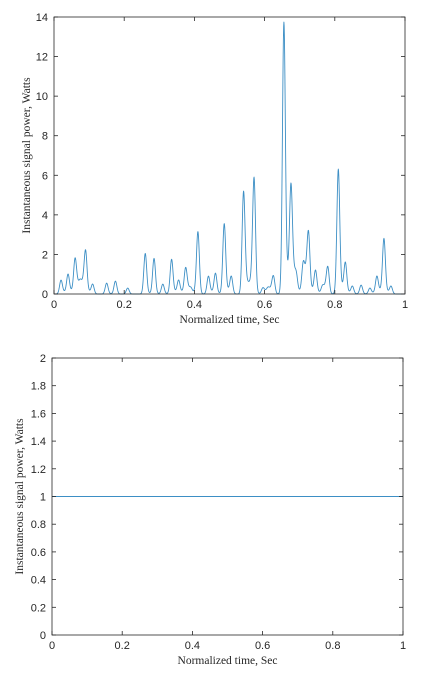 The image size is (425, 690). Describe the element at coordinates (42, 18) in the screenshot. I see `y-tick-label: 14` at that location.